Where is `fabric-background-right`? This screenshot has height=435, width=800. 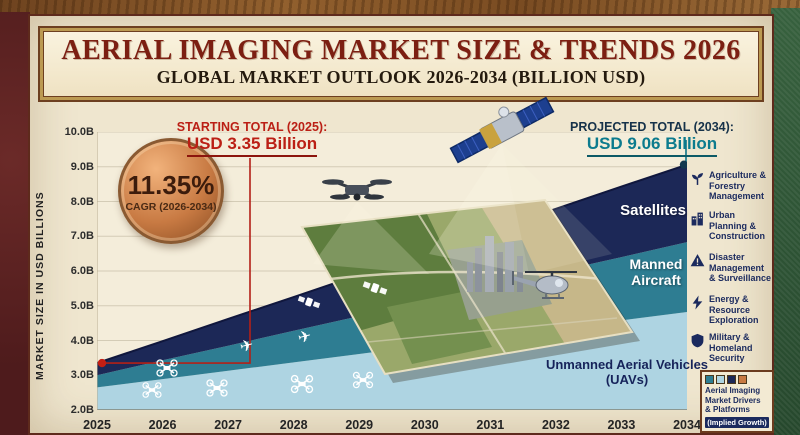
fabric-background-right is located at coordinates (785, 221).